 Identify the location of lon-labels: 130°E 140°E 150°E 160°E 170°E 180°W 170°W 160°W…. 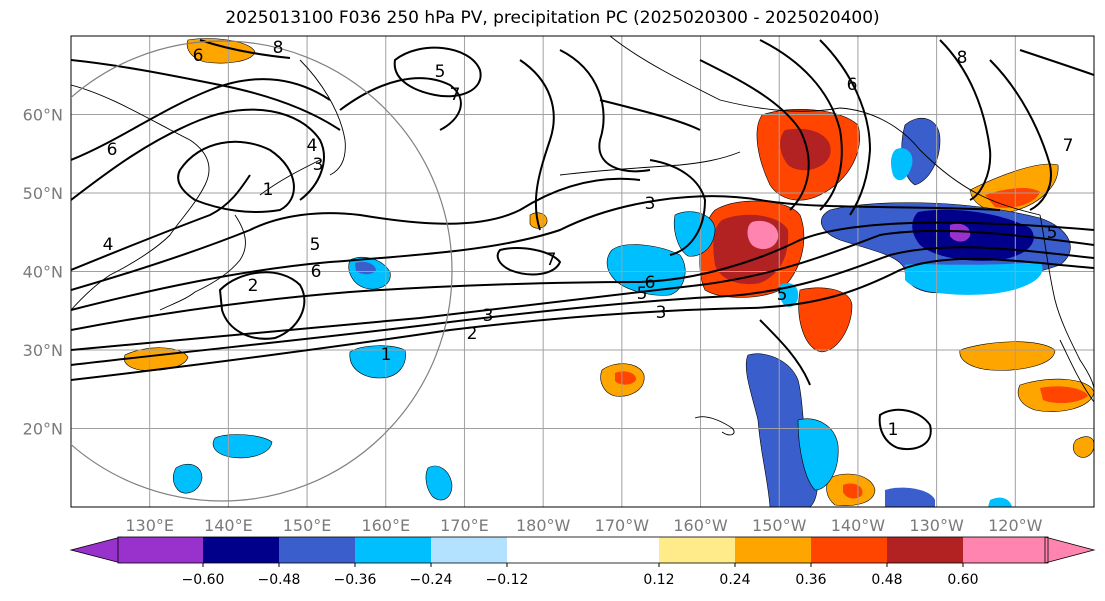
(583, 525).